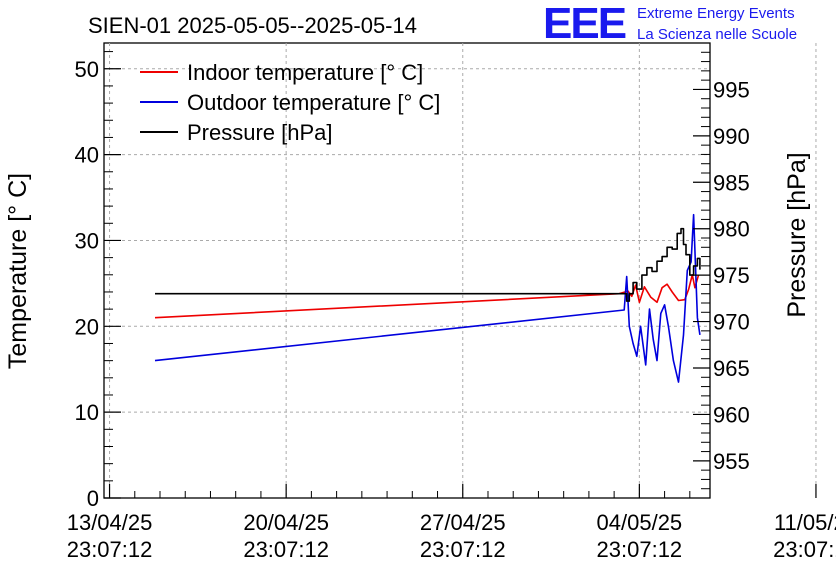 The height and width of the screenshot is (572, 836). I want to click on y-tick-label: 30, so click(87, 240).